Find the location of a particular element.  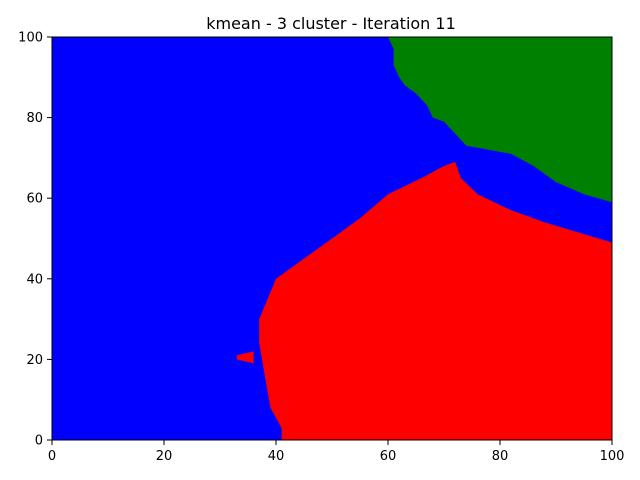

y-tick-label: 40 is located at coordinates (34, 279).